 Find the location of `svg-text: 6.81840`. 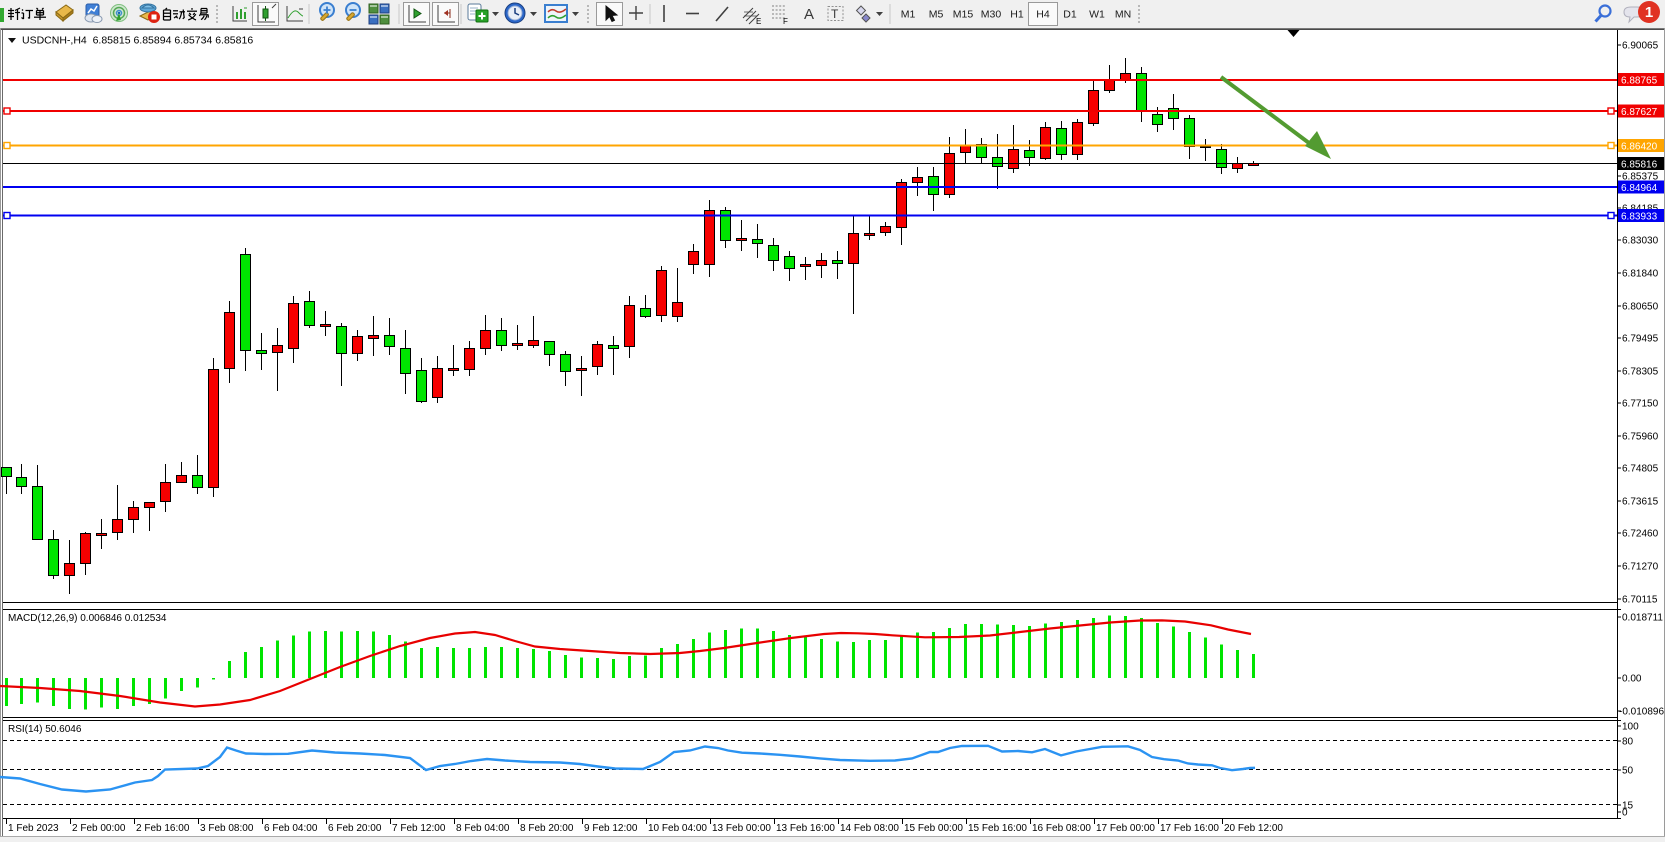

svg-text: 6.81840 is located at coordinates (1640, 274).